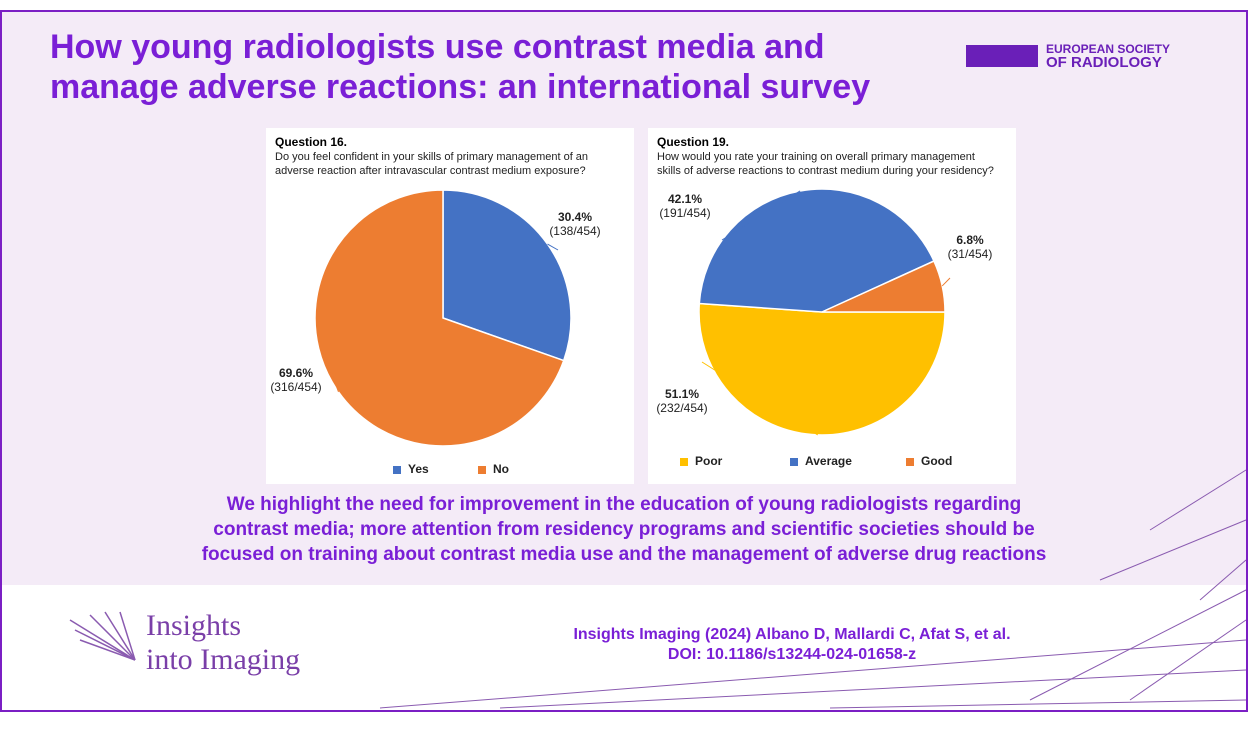 The image size is (1248, 750). What do you see at coordinates (1002, 56) in the screenshot?
I see `logo-mark` at bounding box center [1002, 56].